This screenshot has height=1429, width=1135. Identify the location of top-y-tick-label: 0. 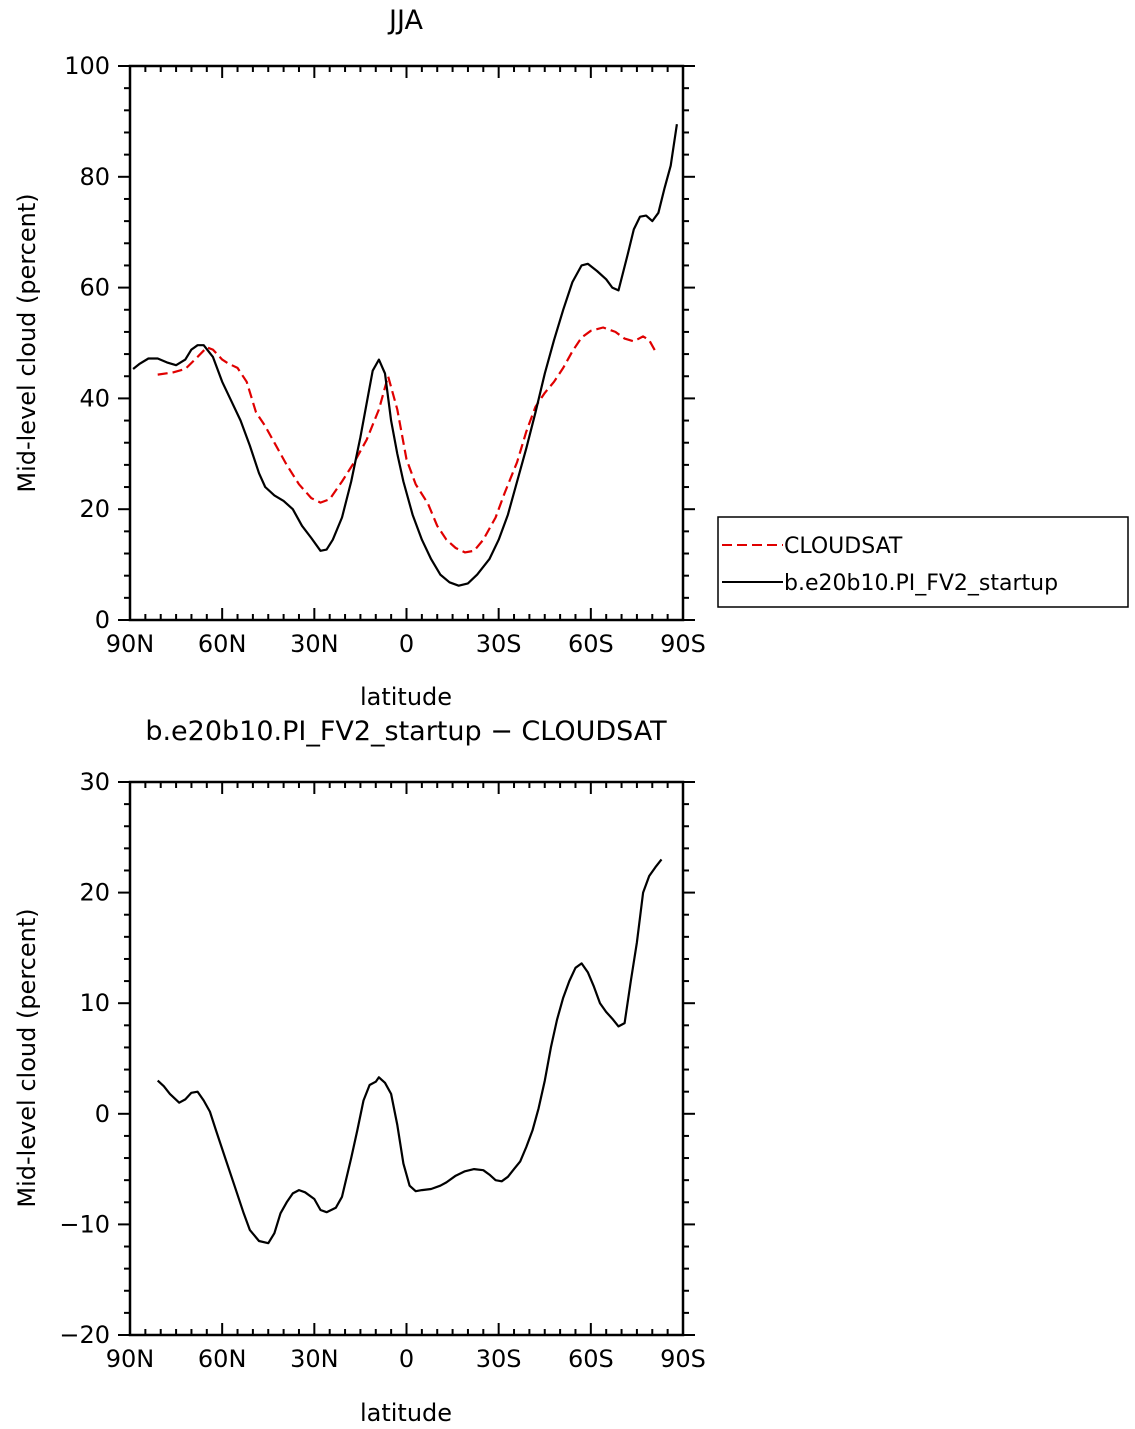
(102, 620).